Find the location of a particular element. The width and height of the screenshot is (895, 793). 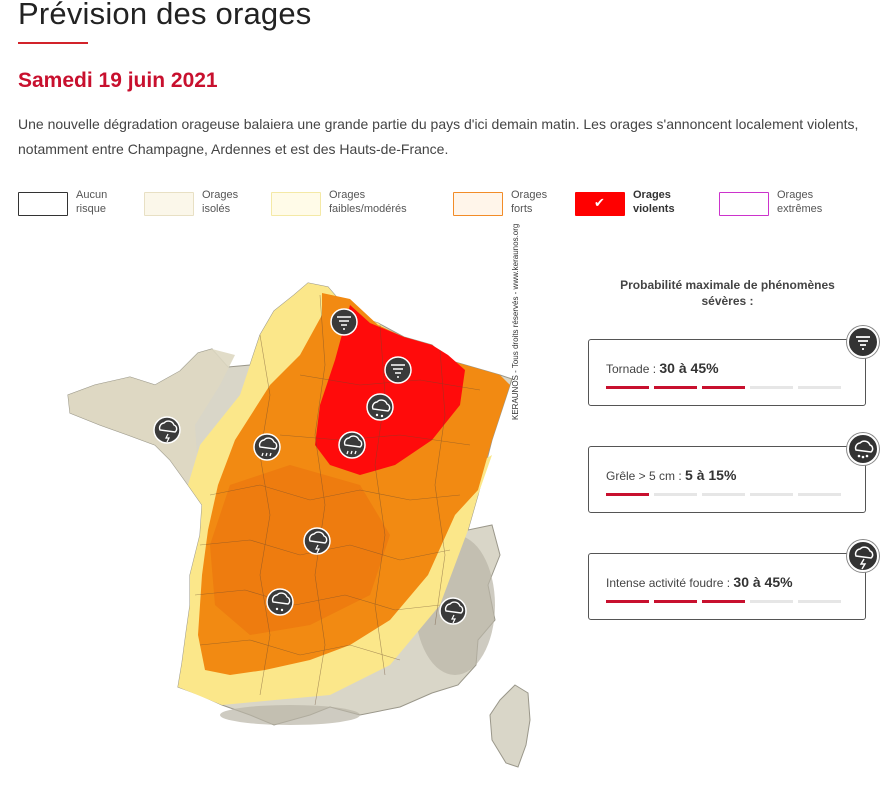

map-icon-hail-east is located at coordinates (380, 407).